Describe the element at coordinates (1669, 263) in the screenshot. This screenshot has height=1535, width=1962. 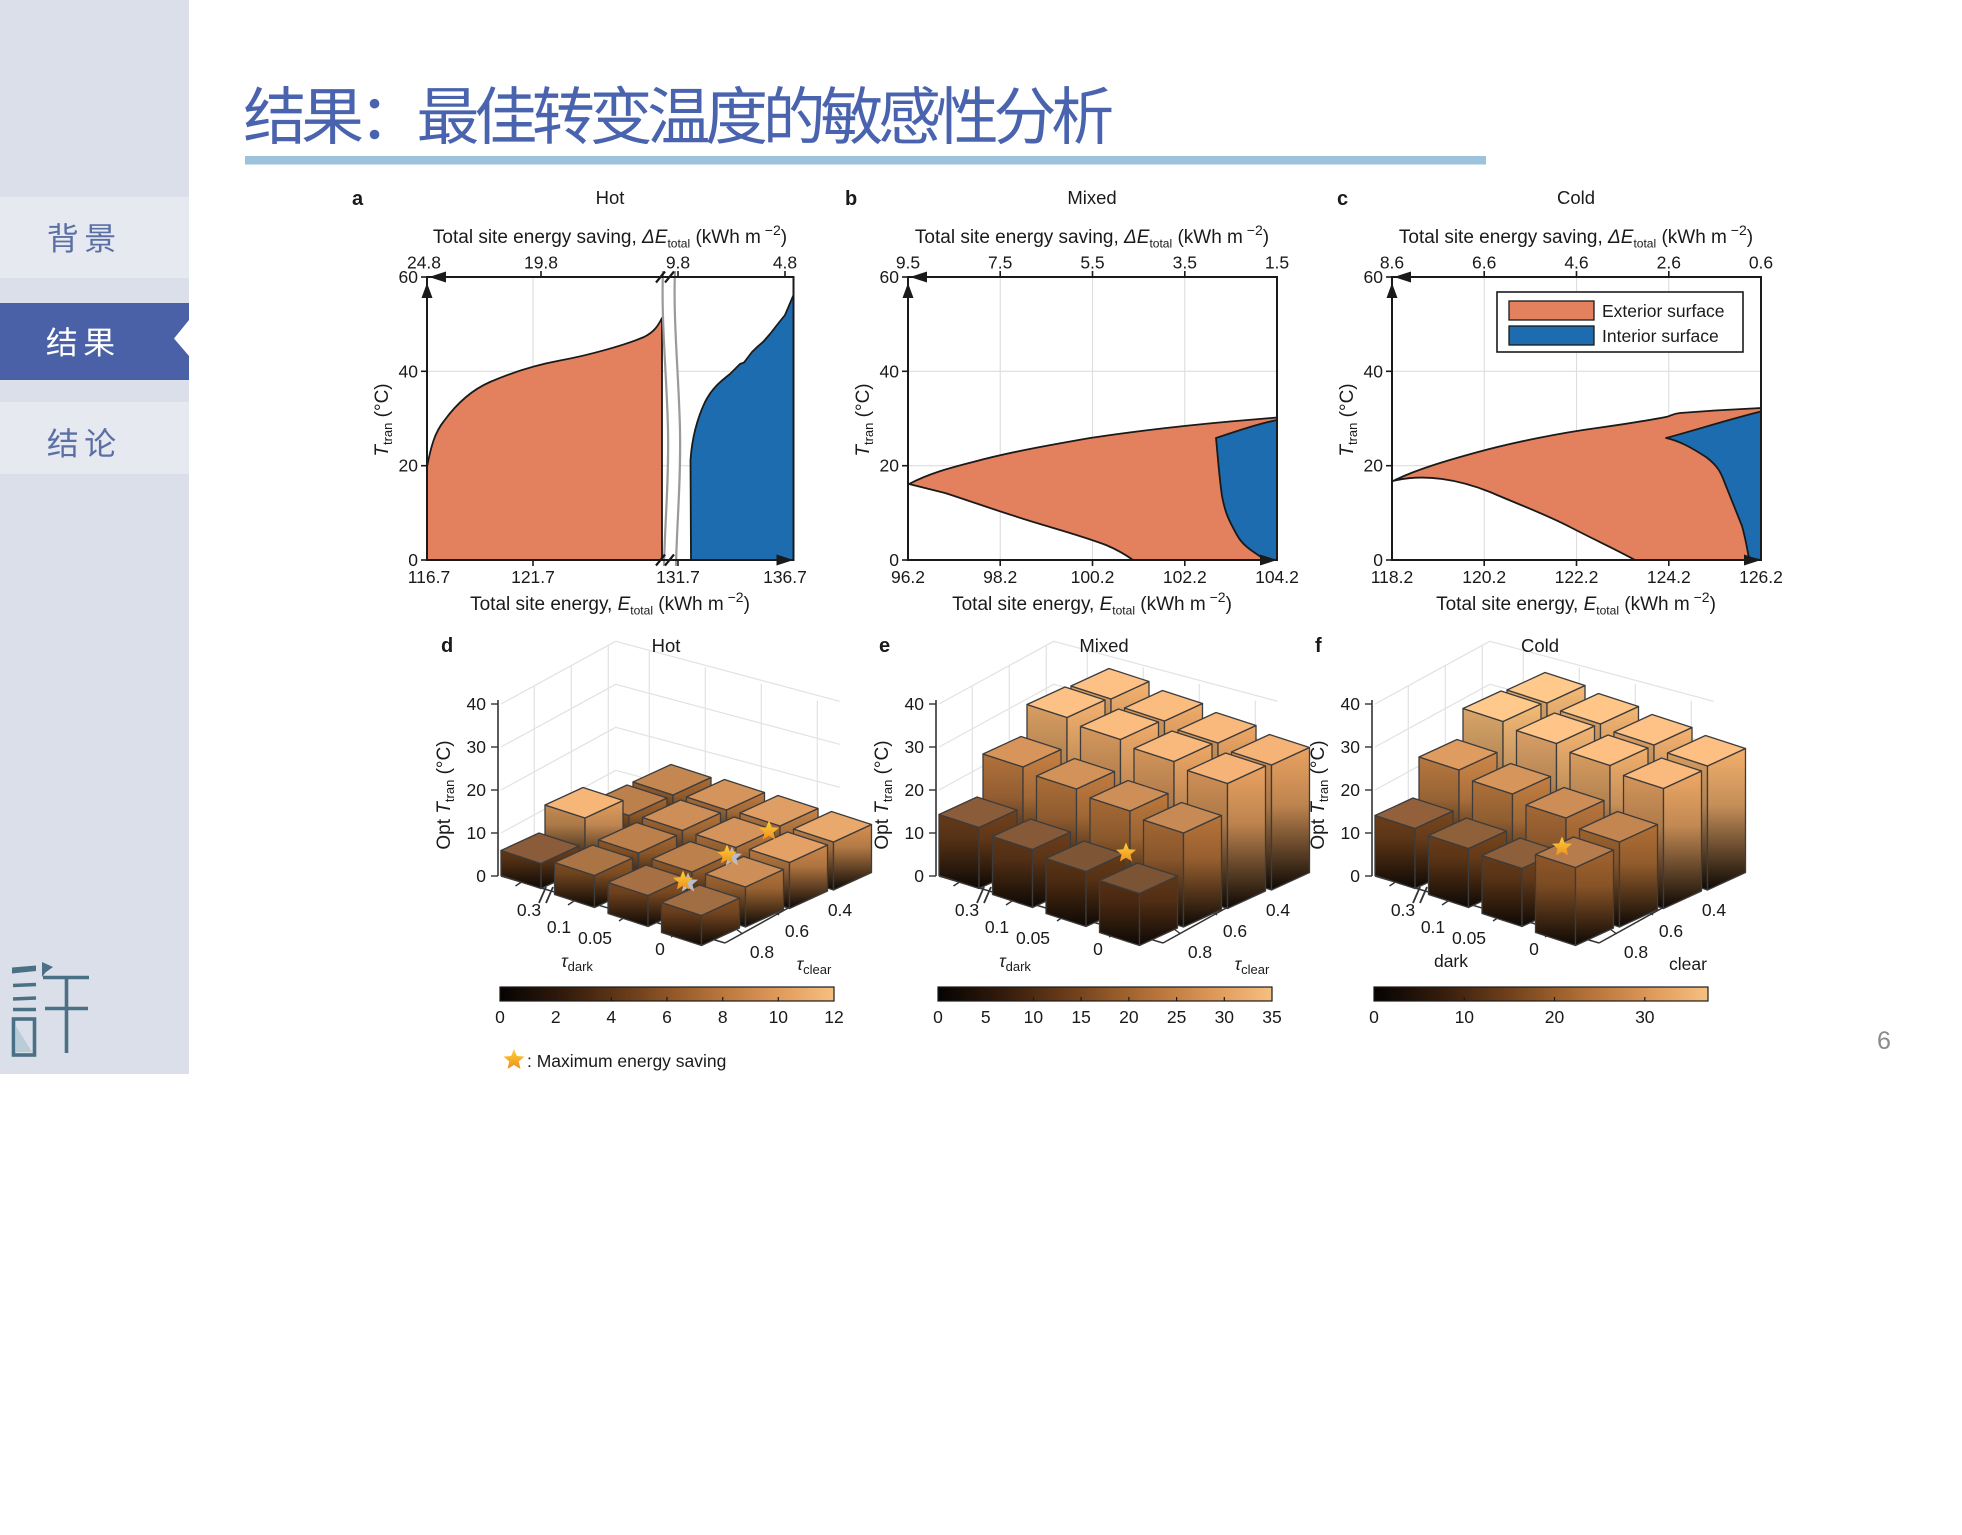
I see `svg-text: 2.6` at that location.